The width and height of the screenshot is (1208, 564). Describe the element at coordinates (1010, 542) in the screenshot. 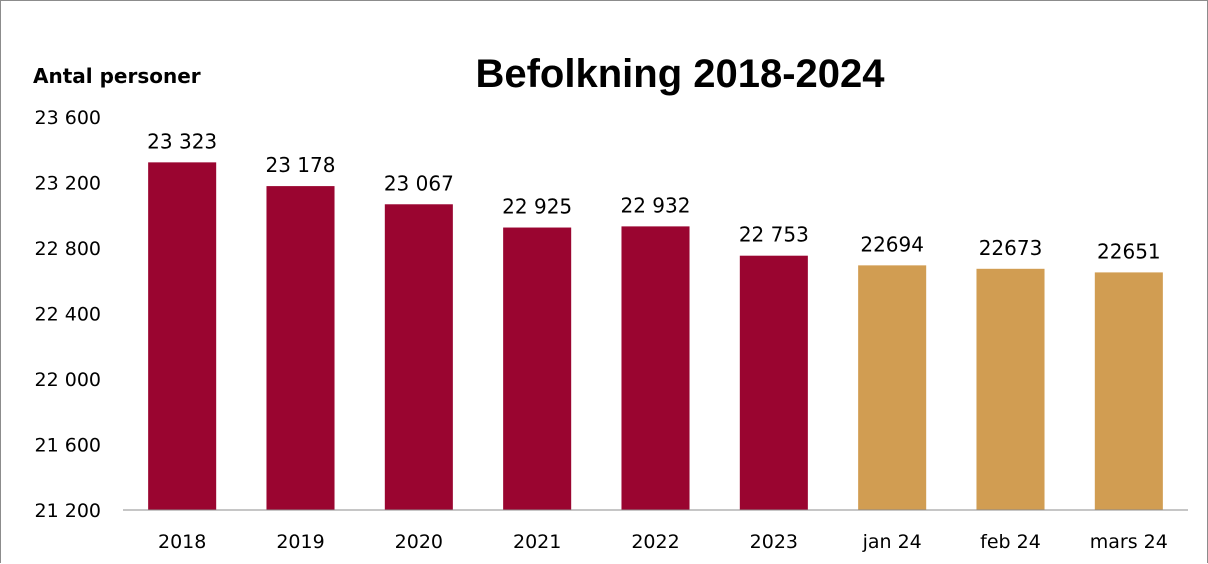

I see `x-tick-label: feb 24` at that location.